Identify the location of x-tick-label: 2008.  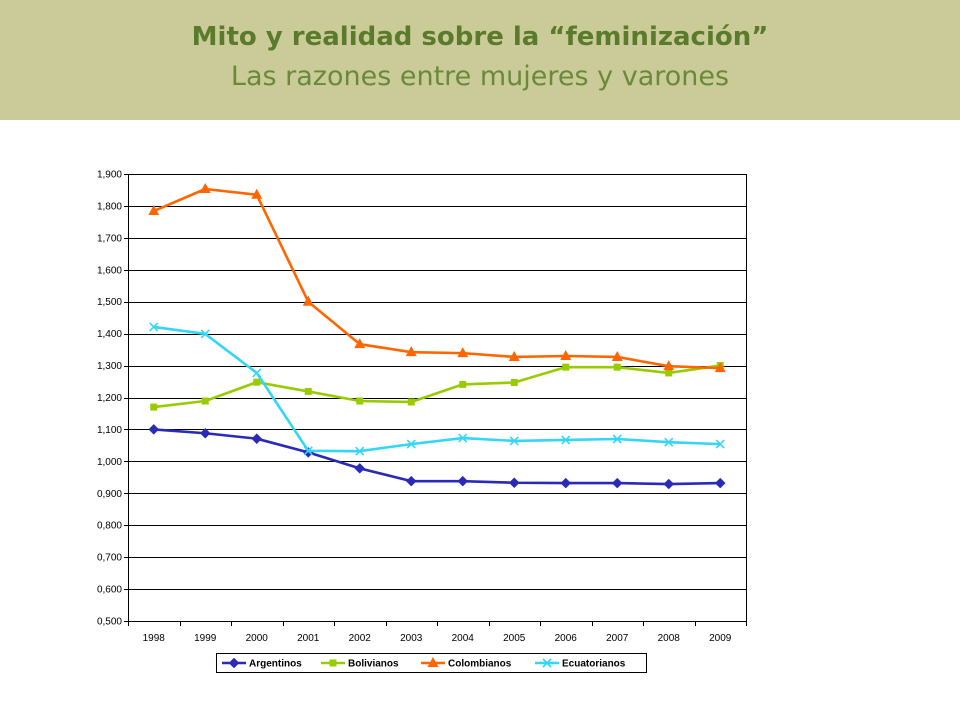
(669, 638).